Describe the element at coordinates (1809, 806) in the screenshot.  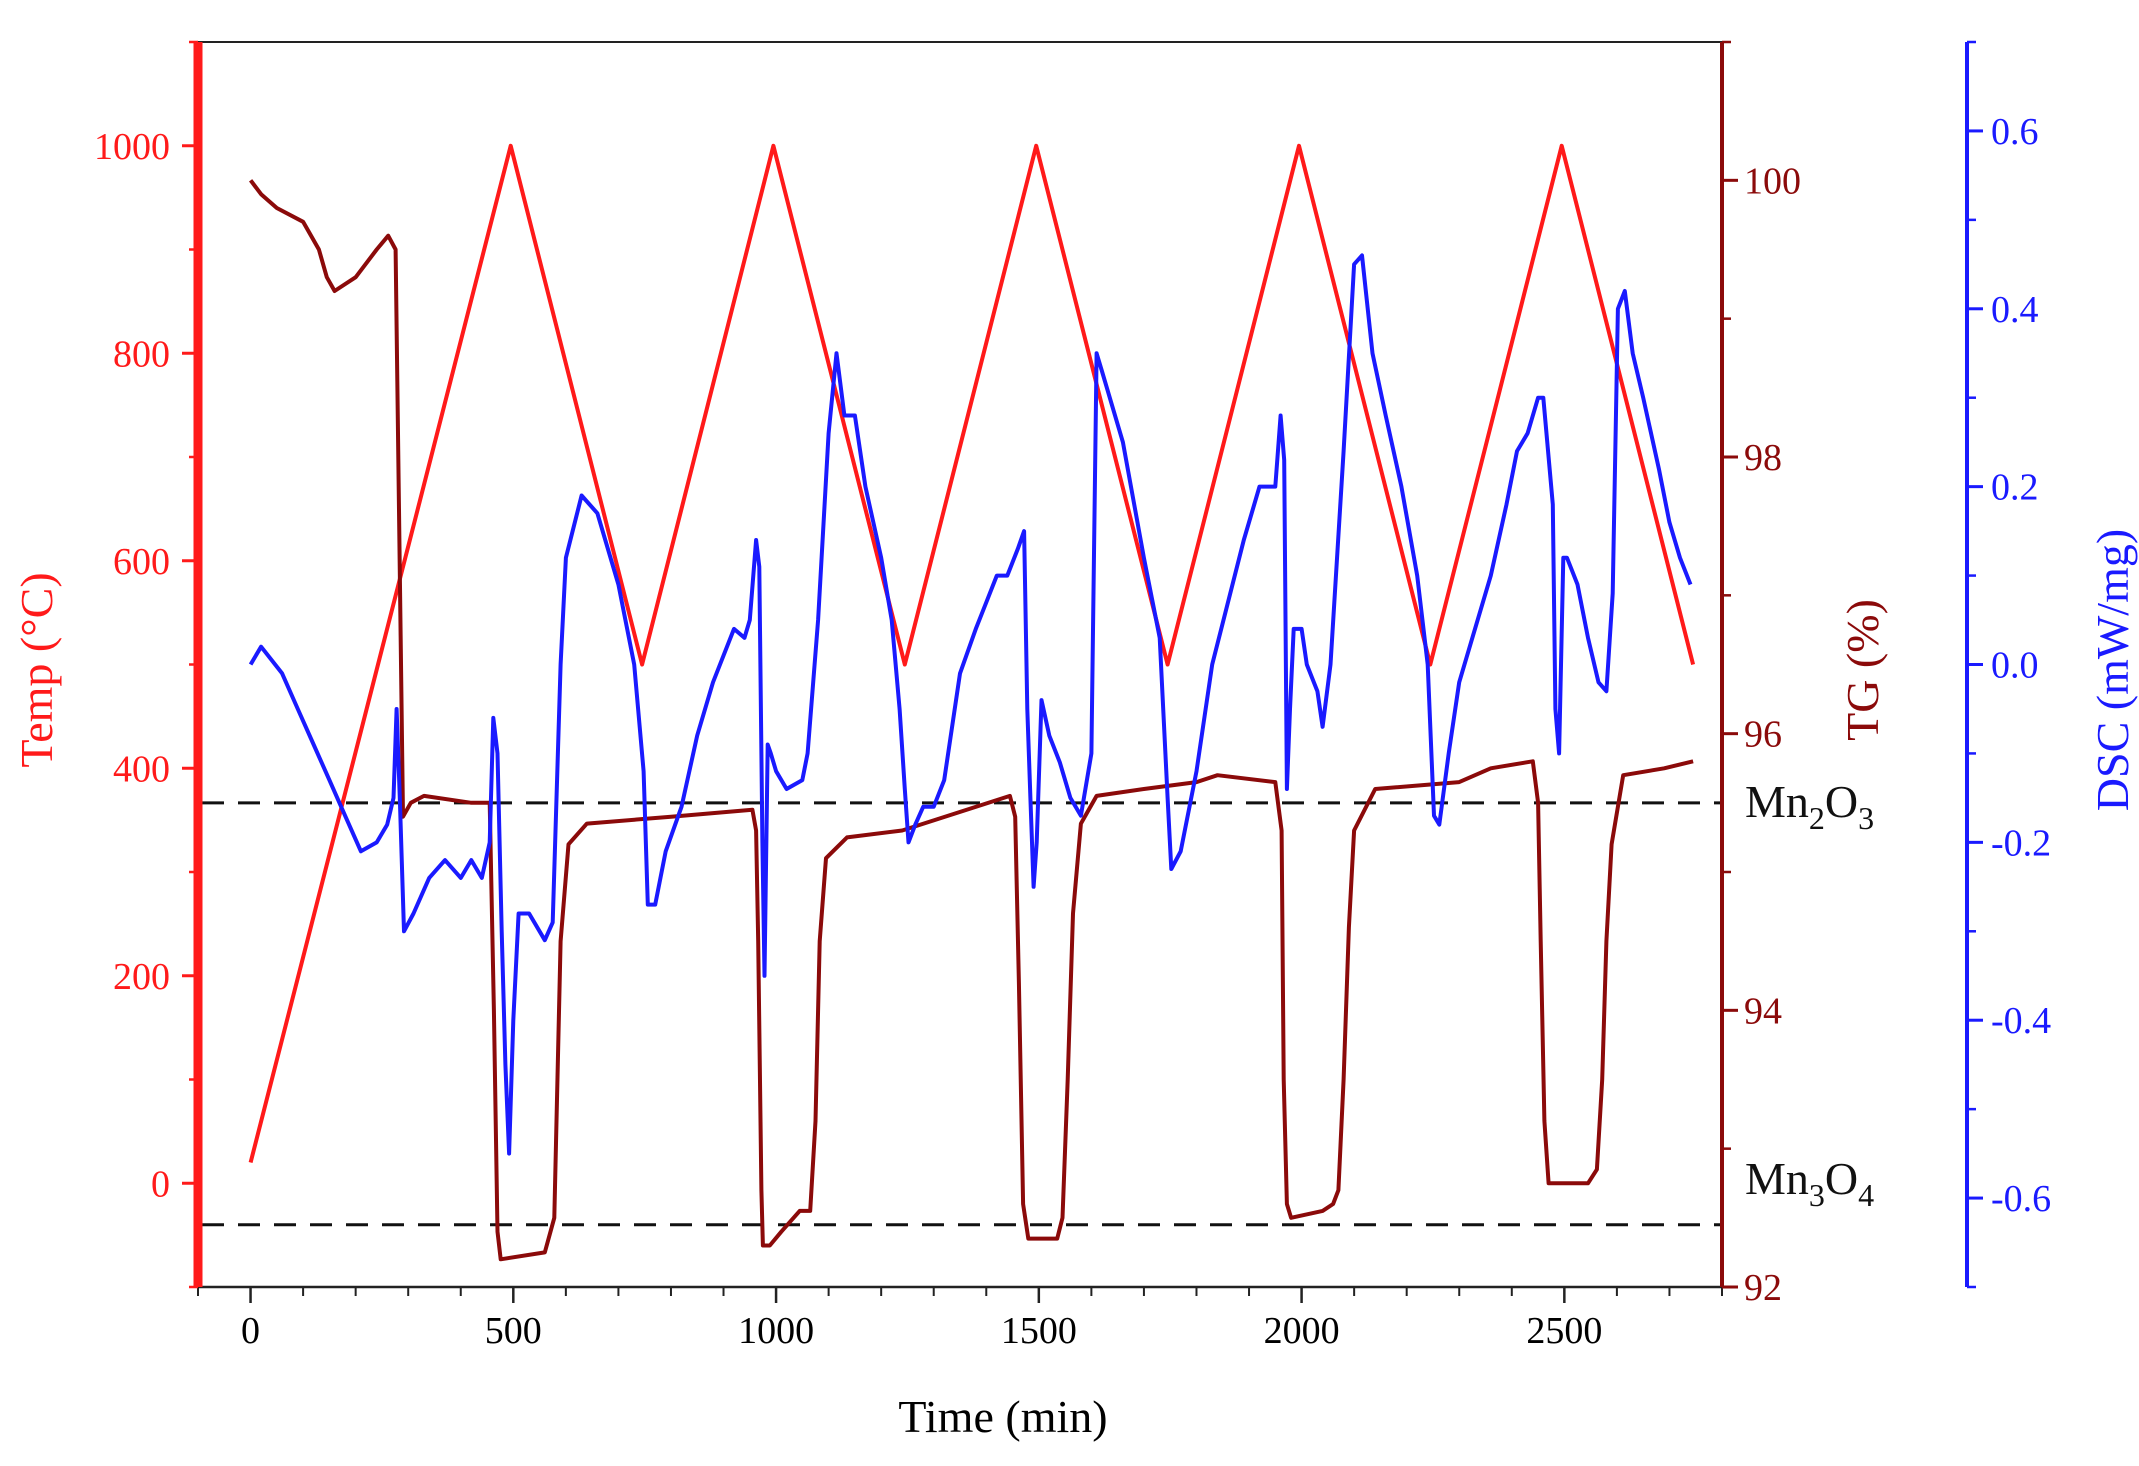
I see `mn2o3-label: Mn2O3` at that location.